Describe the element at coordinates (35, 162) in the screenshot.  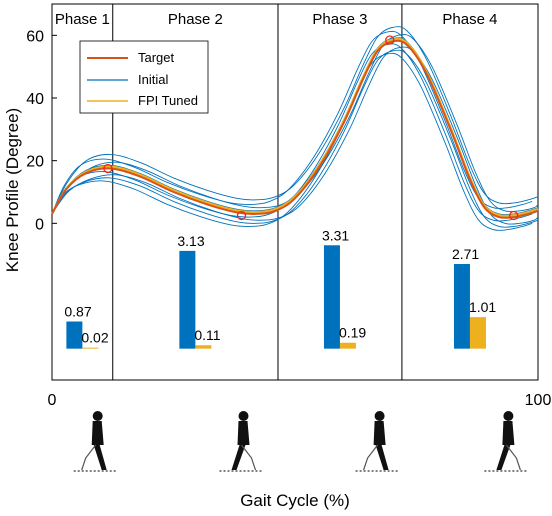
I see `y-tick-label: 20` at that location.